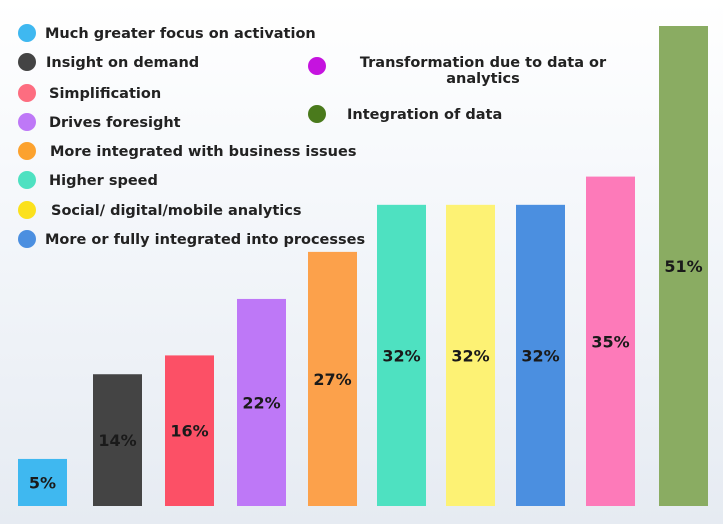 This screenshot has width=723, height=524. I want to click on legend-label-8: More or fully integrated into processes, so click(205, 240).